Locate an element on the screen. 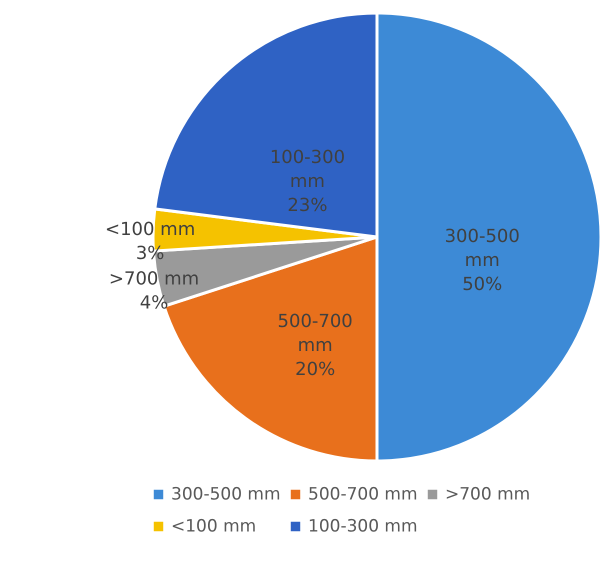 The image size is (606, 578). legend-label: 300-500 mm is located at coordinates (226, 494).